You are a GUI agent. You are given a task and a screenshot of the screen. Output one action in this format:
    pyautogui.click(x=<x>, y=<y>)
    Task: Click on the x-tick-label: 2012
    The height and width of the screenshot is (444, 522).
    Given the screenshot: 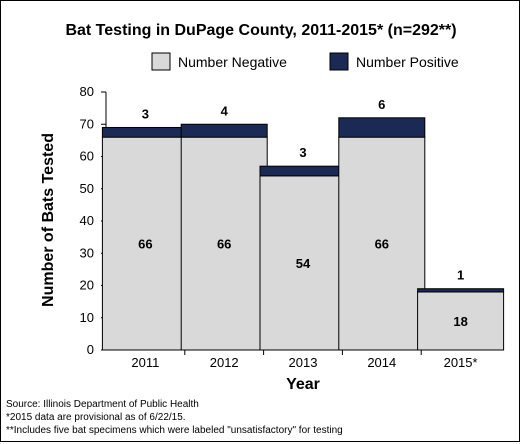 What is the action you would take?
    pyautogui.click(x=224, y=362)
    